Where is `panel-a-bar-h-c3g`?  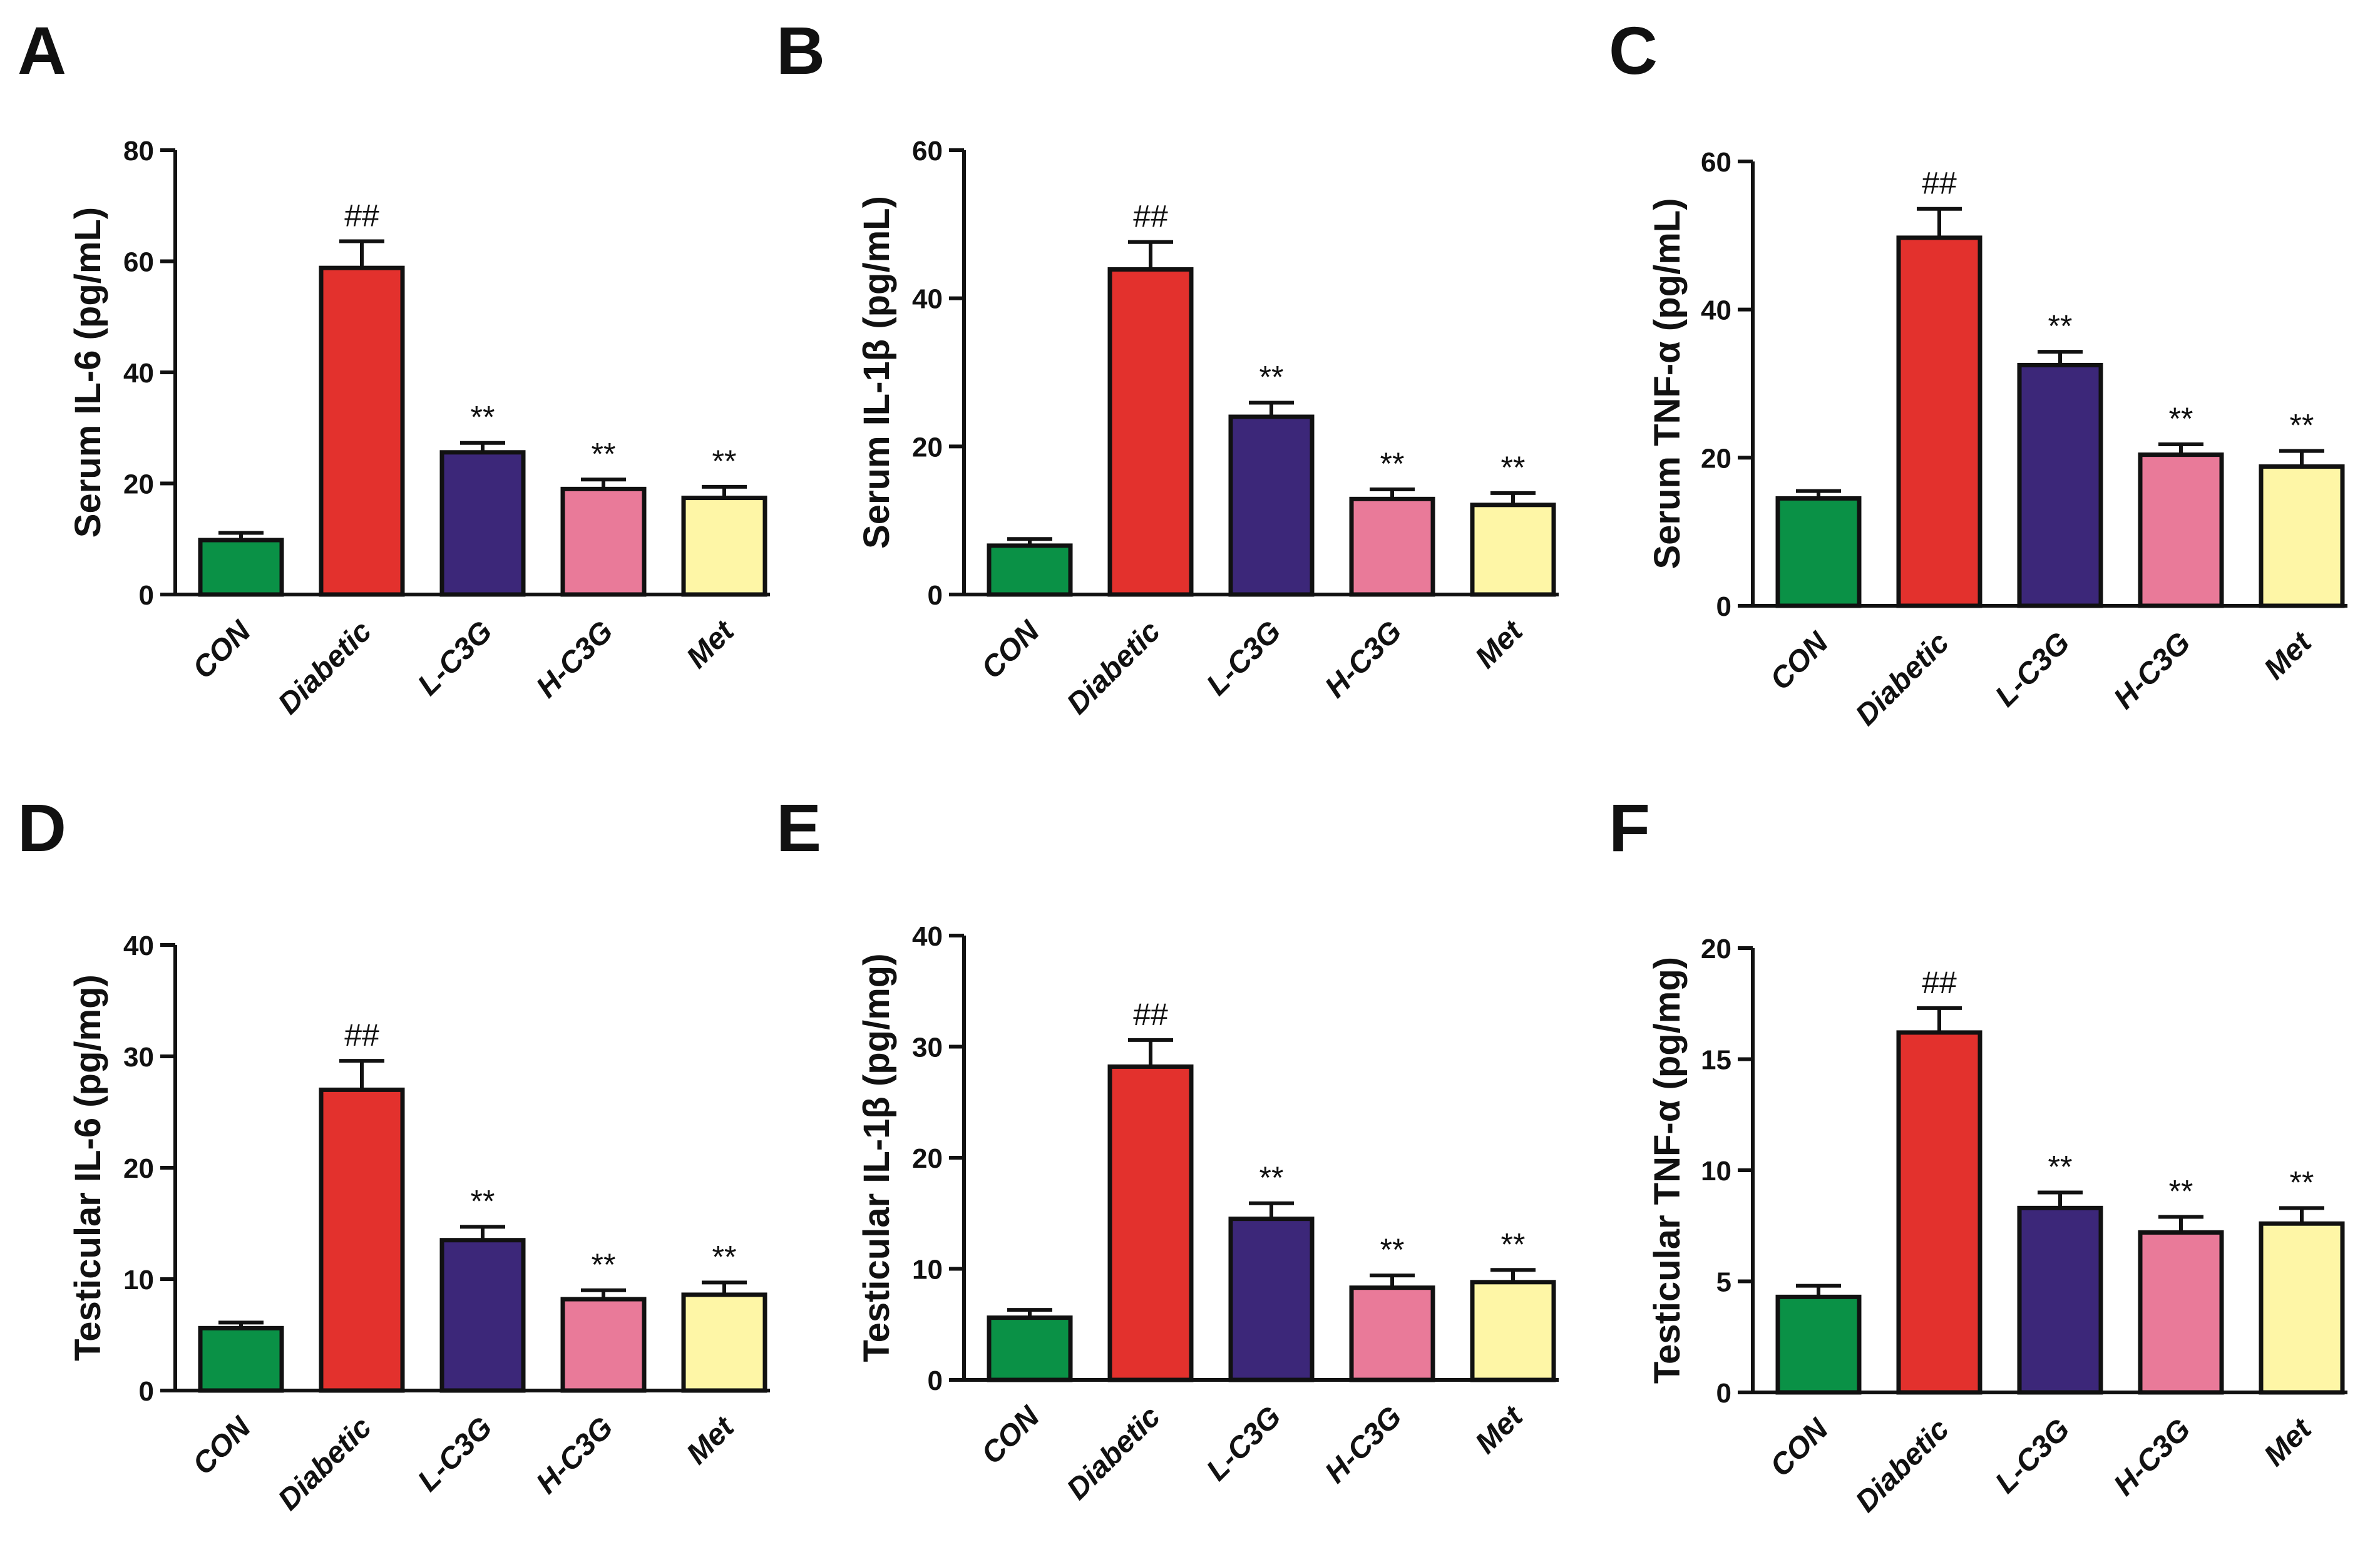
panel-a-bar-h-c3g is located at coordinates (604, 541).